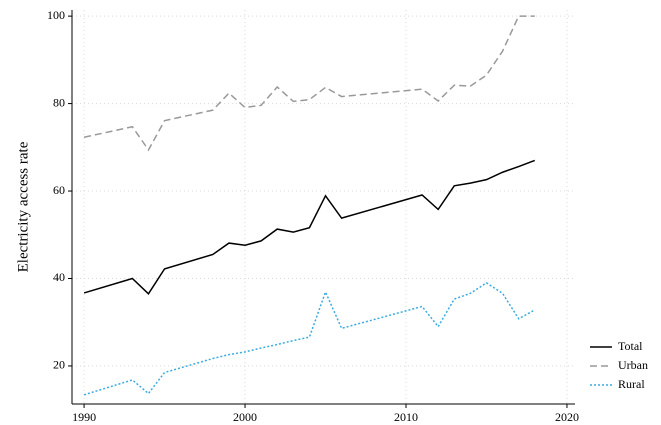 The height and width of the screenshot is (425, 661). What do you see at coordinates (631, 384) in the screenshot?
I see `legend-label: Rural` at bounding box center [631, 384].